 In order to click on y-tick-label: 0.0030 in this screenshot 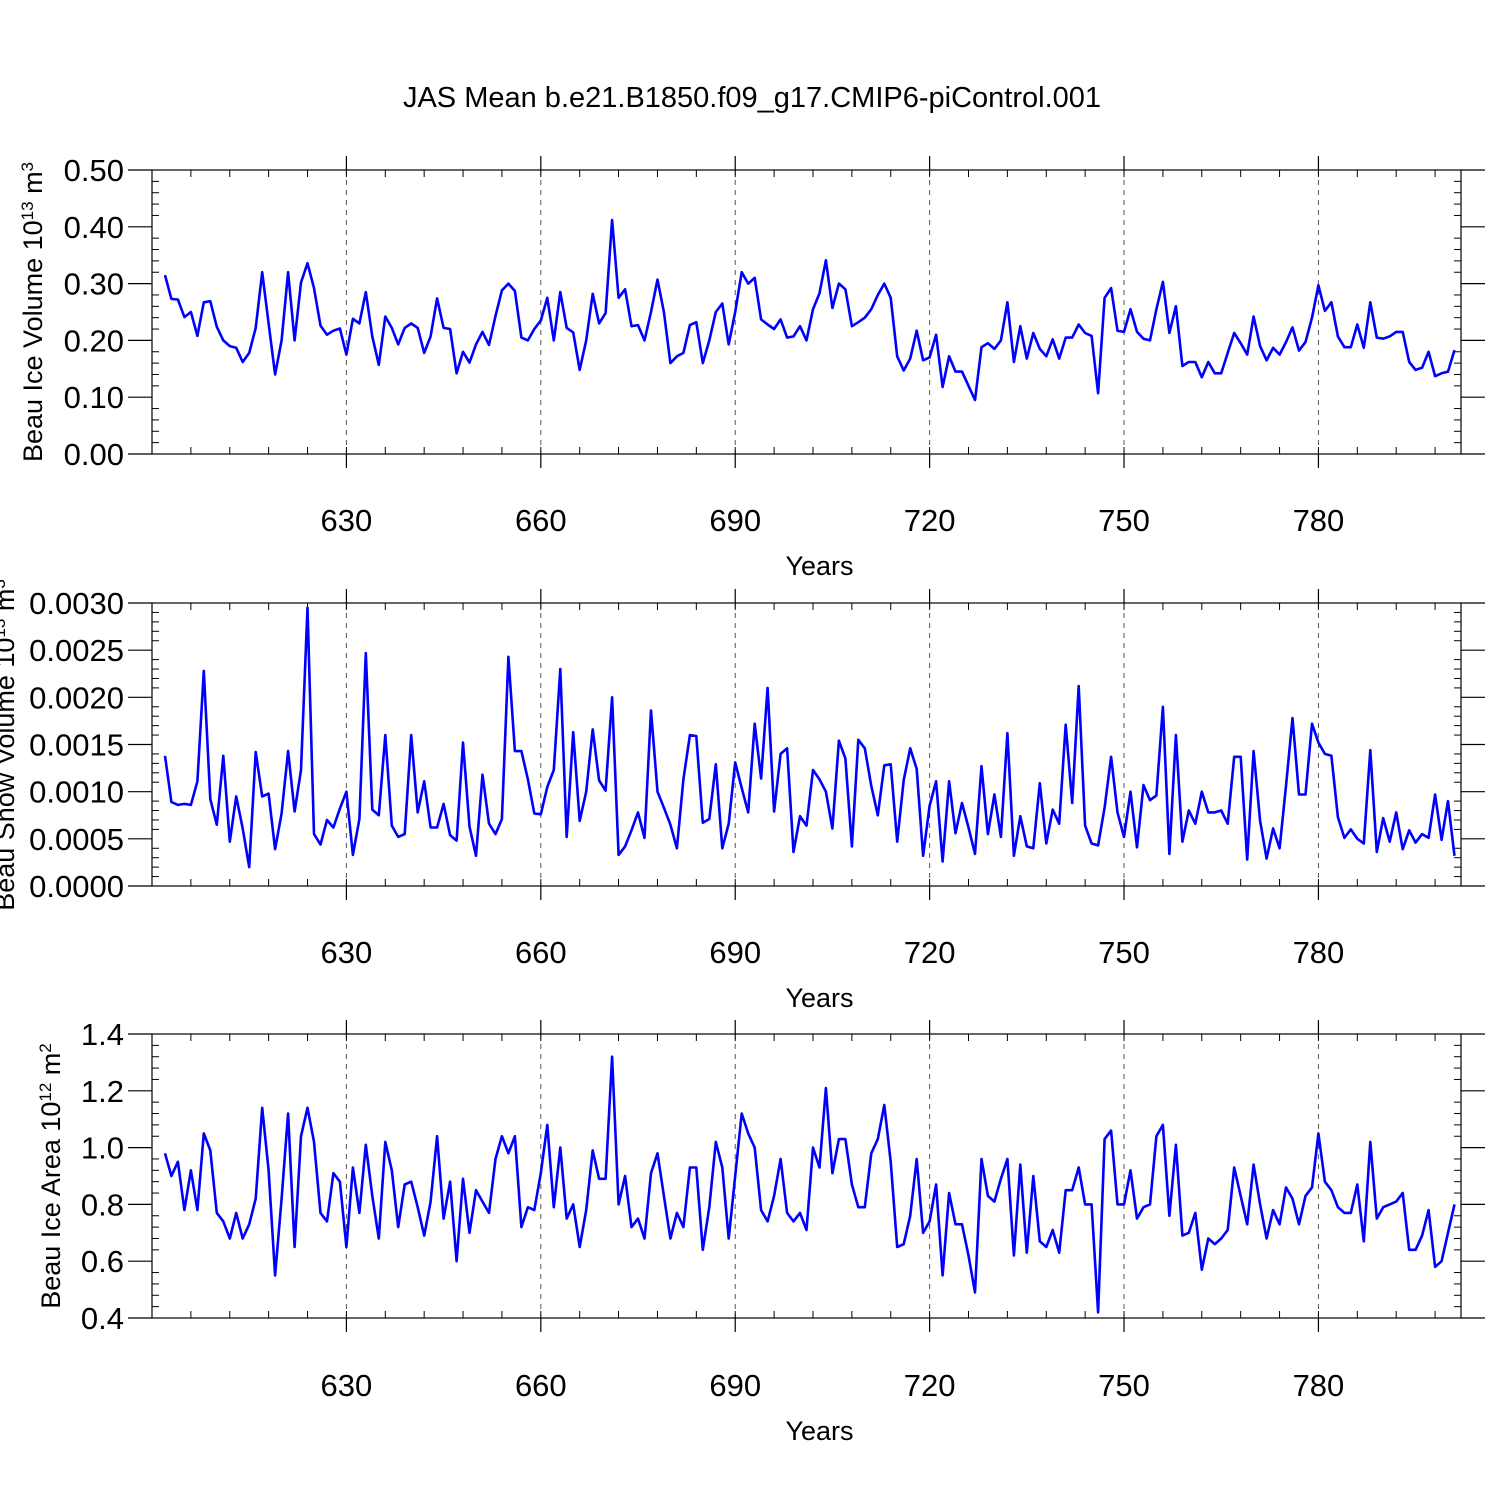, I will do `click(76, 603)`.